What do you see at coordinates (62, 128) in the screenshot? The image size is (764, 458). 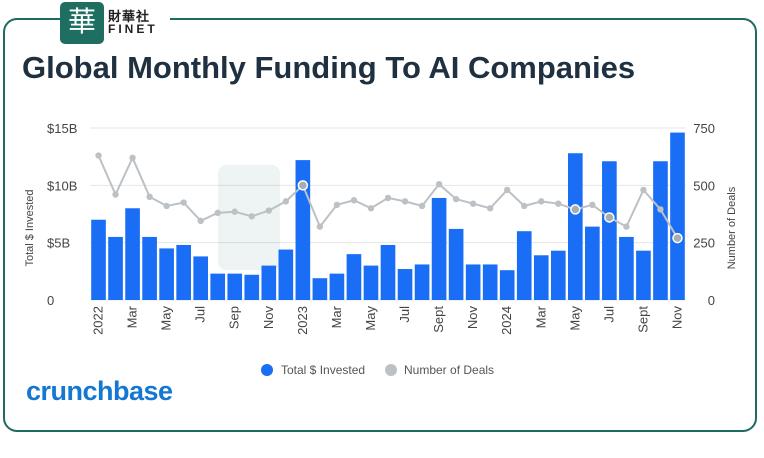 I see `left-tick-label: $15B` at bounding box center [62, 128].